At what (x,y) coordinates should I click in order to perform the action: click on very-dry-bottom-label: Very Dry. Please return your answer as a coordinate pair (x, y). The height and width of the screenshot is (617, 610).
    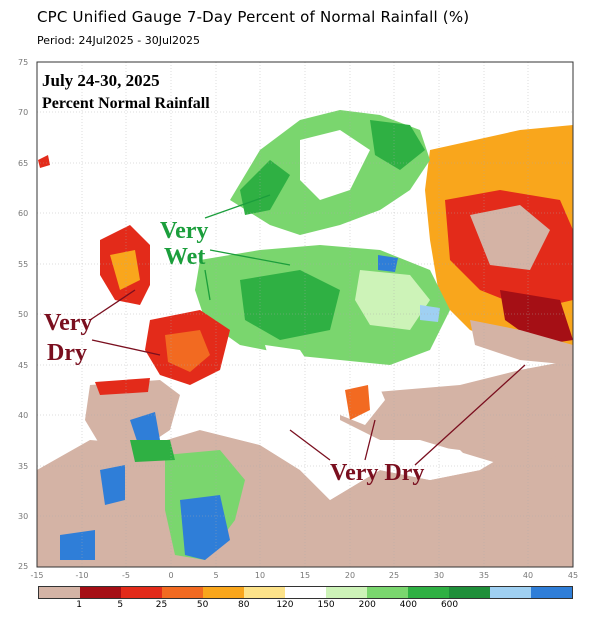
    Looking at the image, I should click on (377, 473).